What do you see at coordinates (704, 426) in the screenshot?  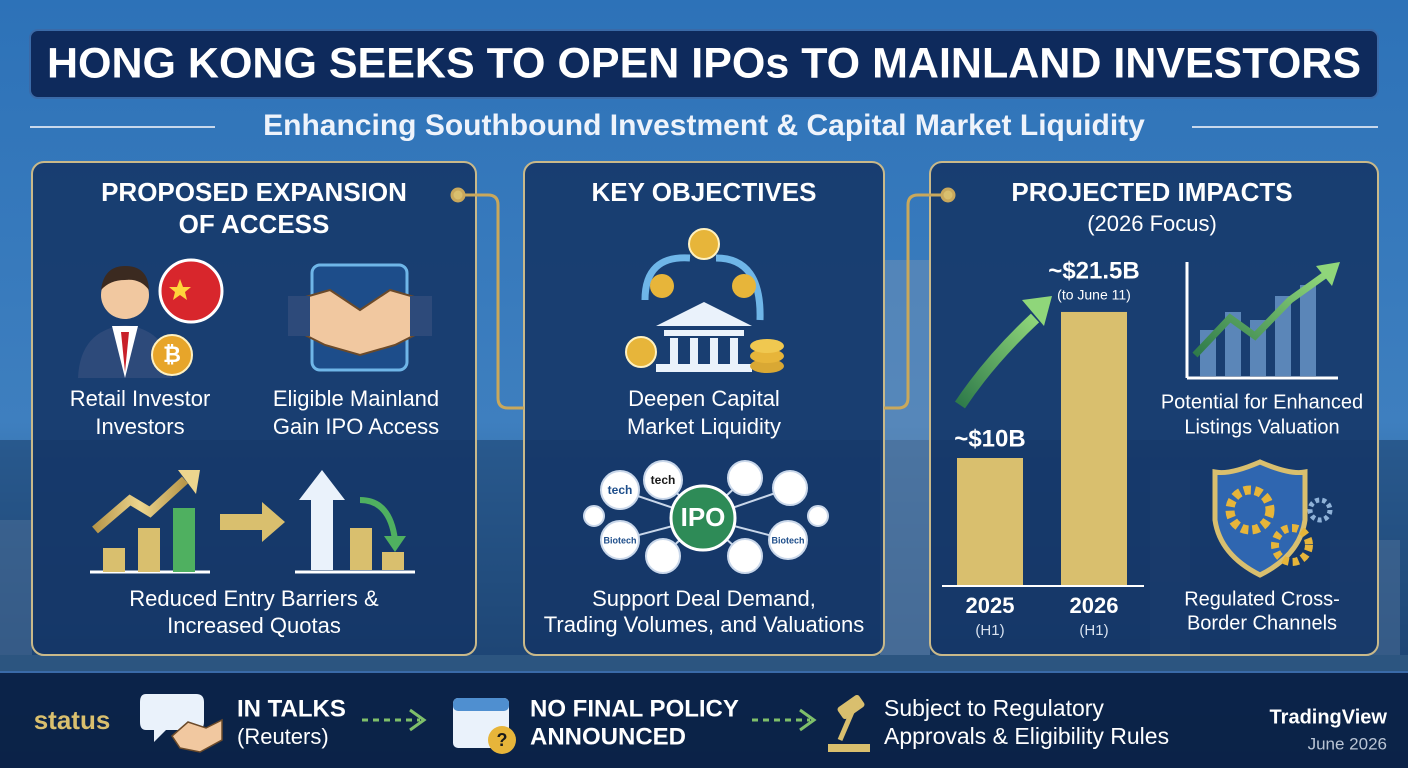 I see `item-text: Market Liquidity` at bounding box center [704, 426].